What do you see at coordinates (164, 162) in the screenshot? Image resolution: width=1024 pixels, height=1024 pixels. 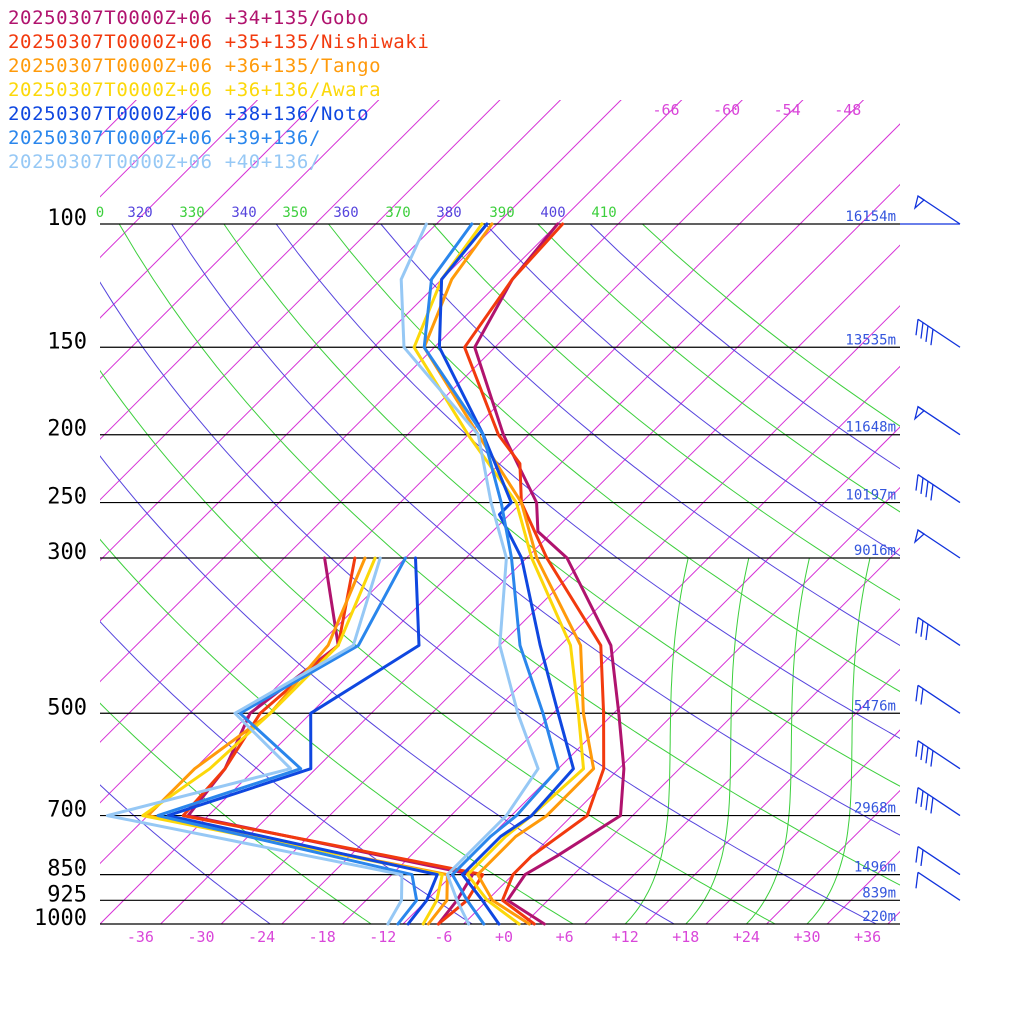 I see `legend-entry: 20250307T0000Z+06 +40+136/` at bounding box center [164, 162].